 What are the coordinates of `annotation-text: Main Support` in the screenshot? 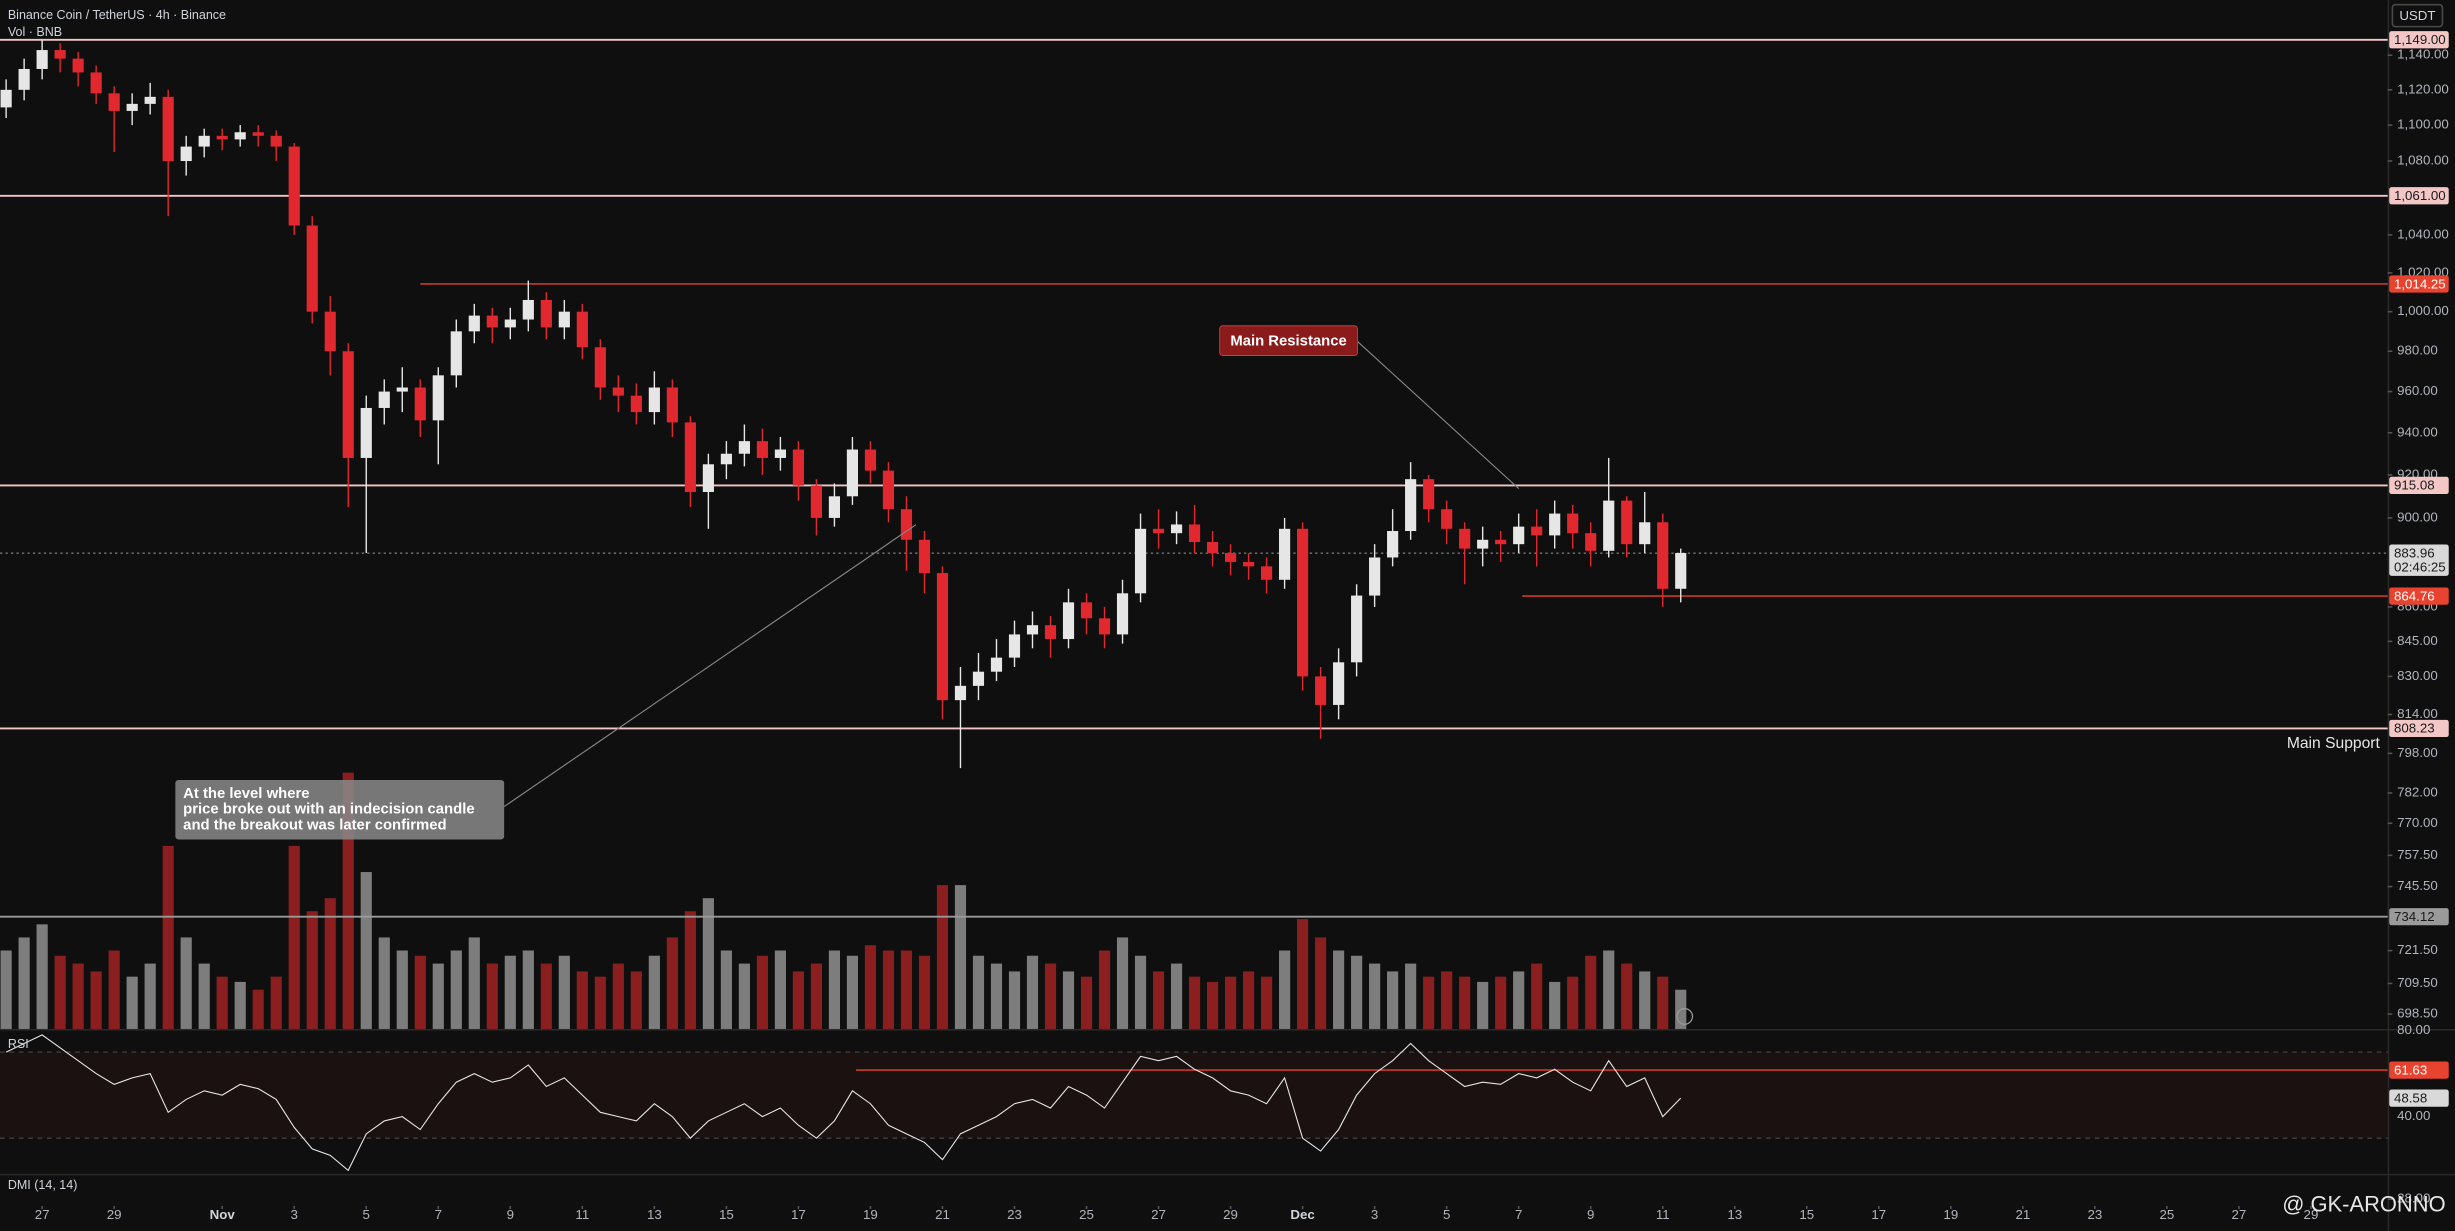 It's located at (2334, 743).